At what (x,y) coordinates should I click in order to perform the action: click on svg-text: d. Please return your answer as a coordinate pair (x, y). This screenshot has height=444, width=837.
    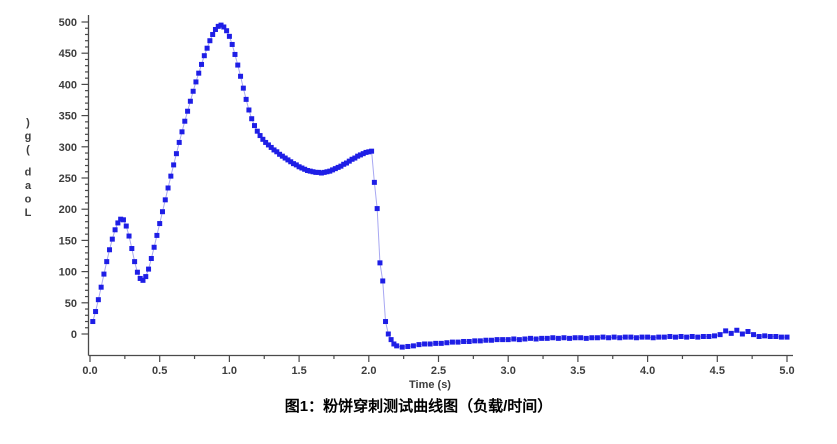
    Looking at the image, I should click on (28, 173).